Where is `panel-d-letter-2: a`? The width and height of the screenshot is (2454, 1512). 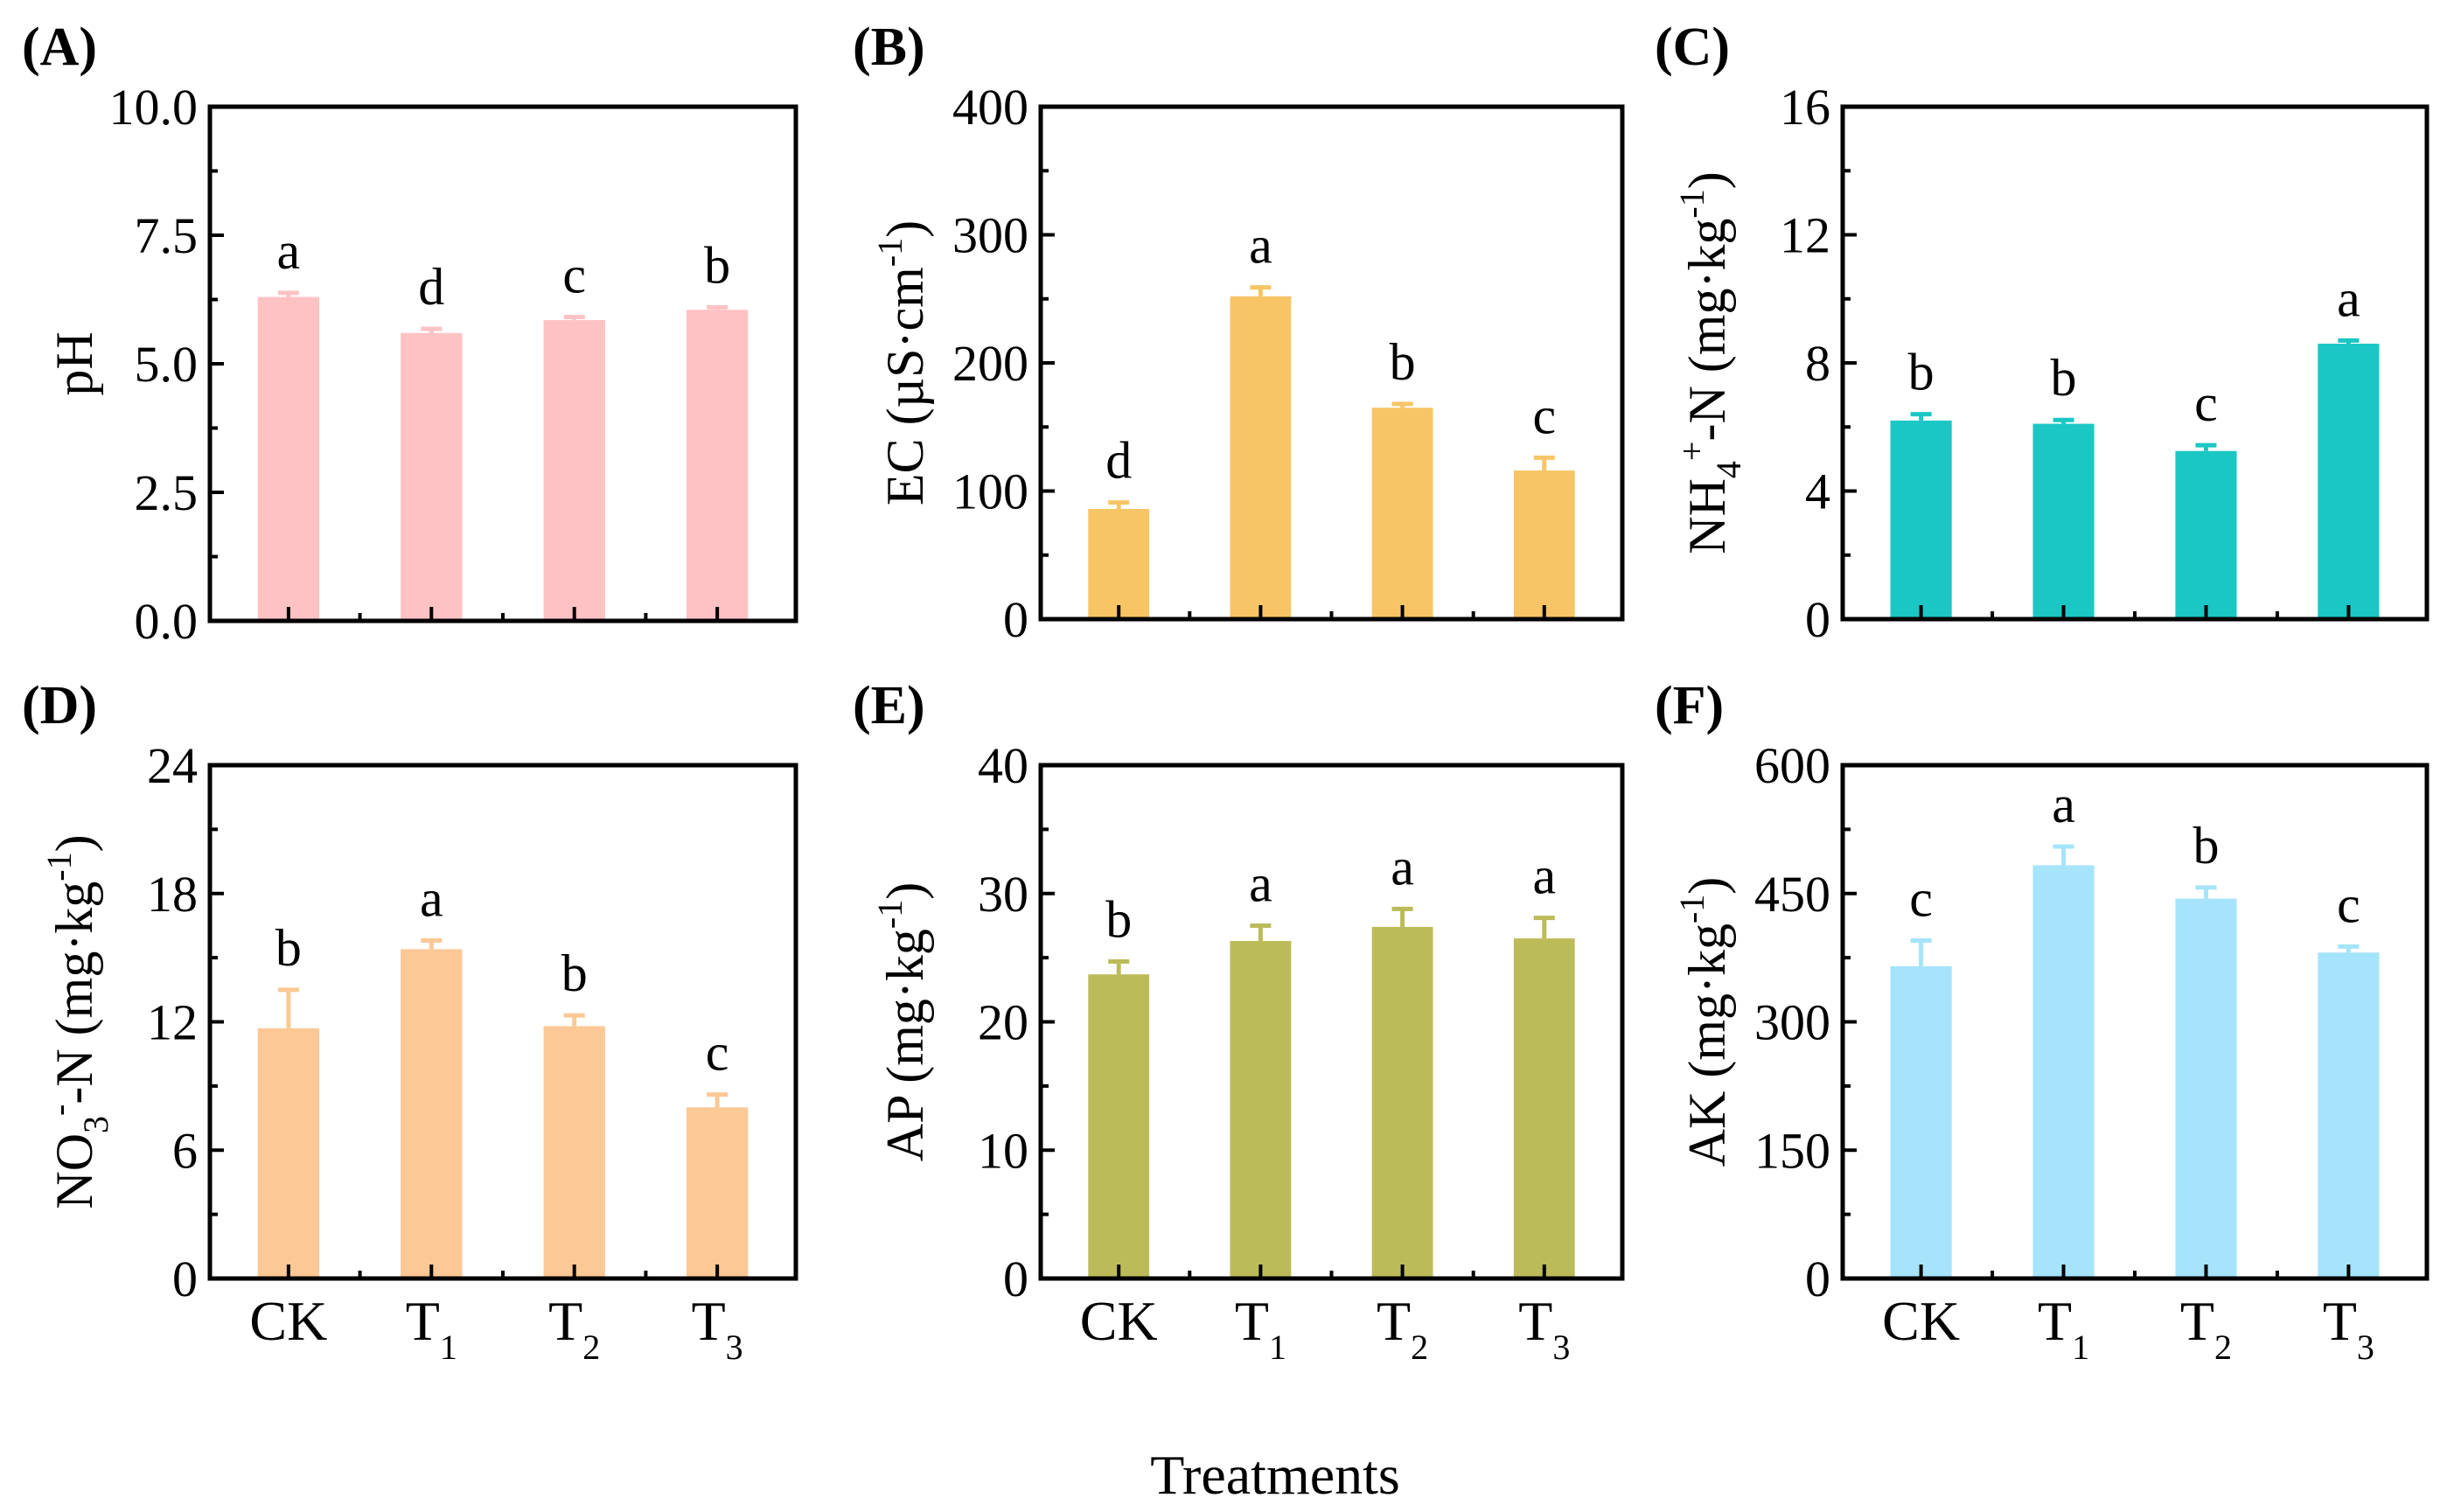 panel-d-letter-2: a is located at coordinates (431, 899).